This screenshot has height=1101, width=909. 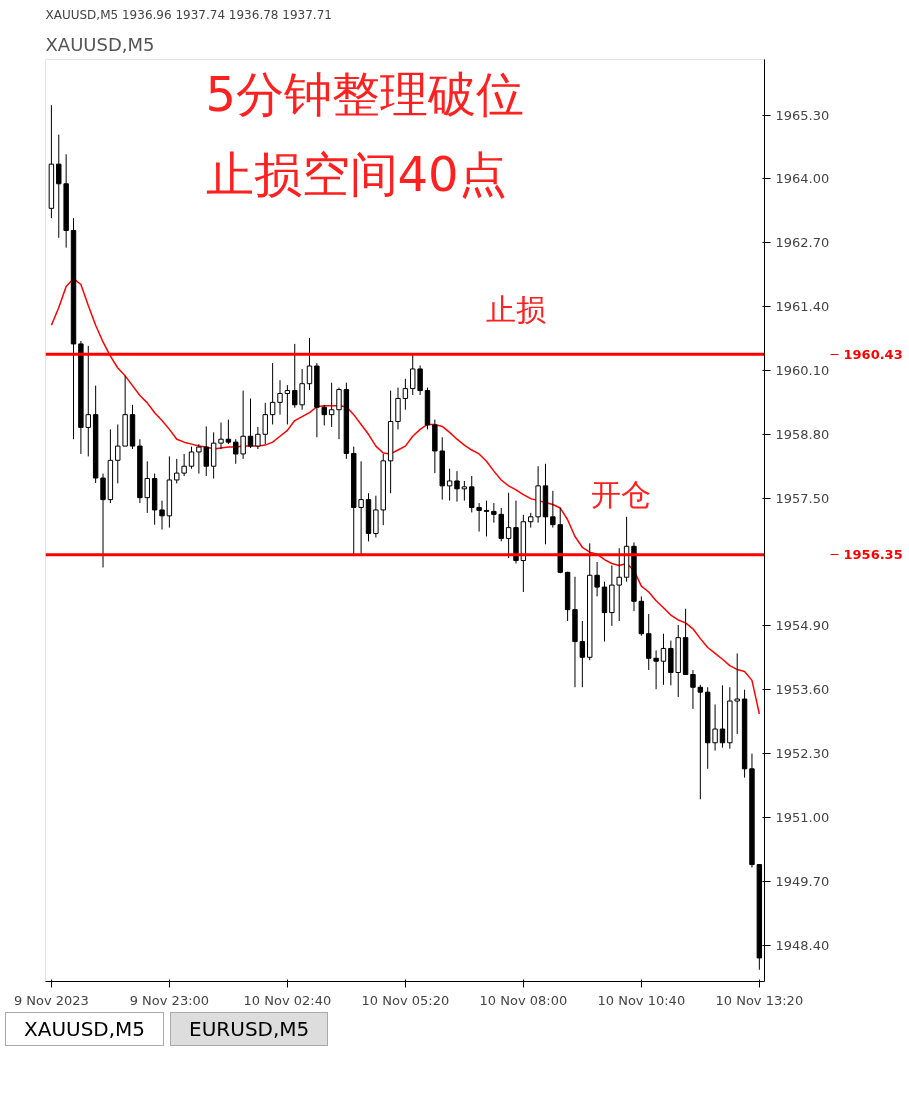 I want to click on y-tick-label: 1962.70, so click(x=802, y=243).